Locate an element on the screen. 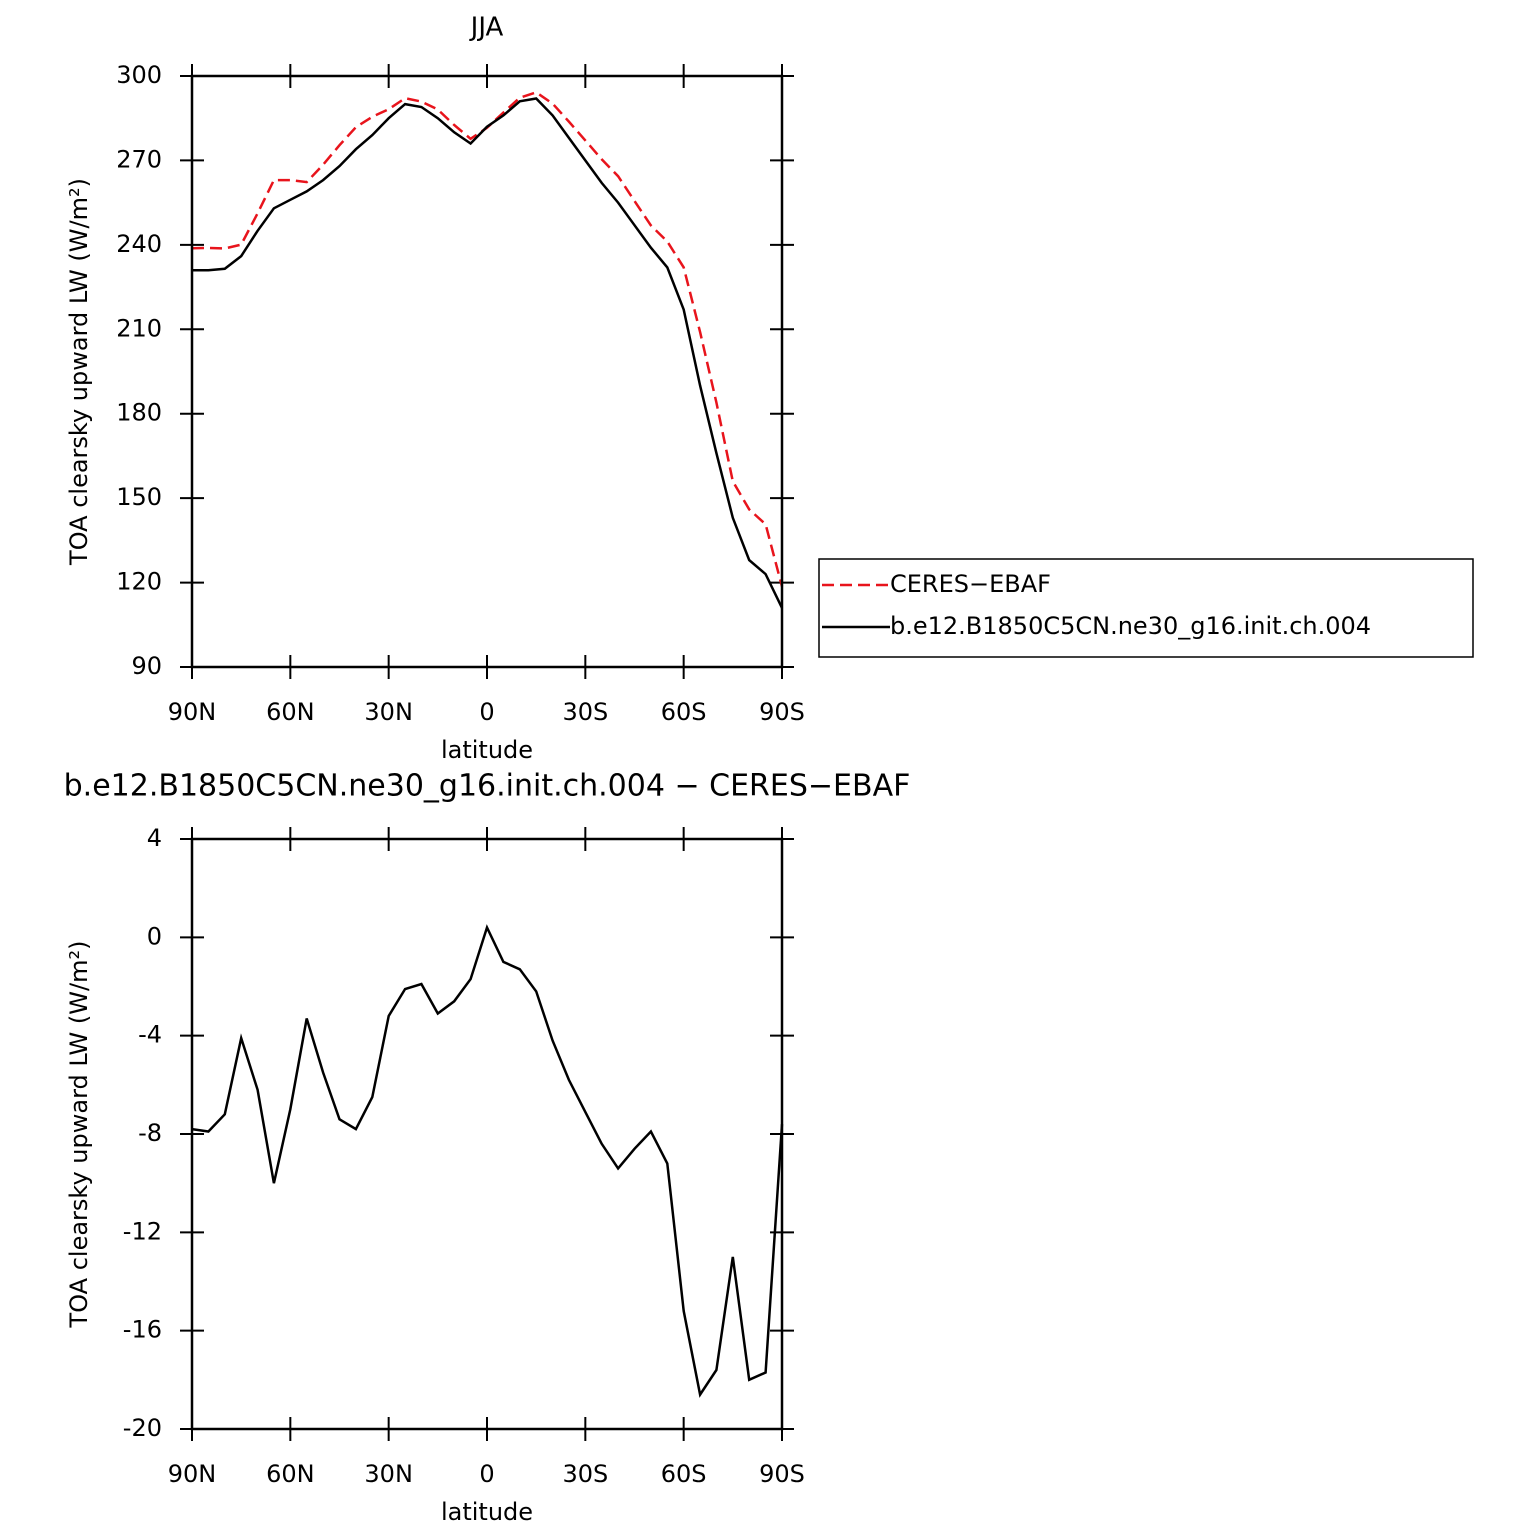 This screenshot has width=1536, height=1536. legend-box is located at coordinates (1146, 608).